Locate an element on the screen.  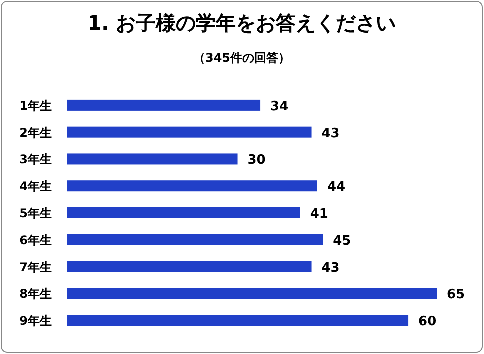
data-label: 34 is located at coordinates (279, 106).